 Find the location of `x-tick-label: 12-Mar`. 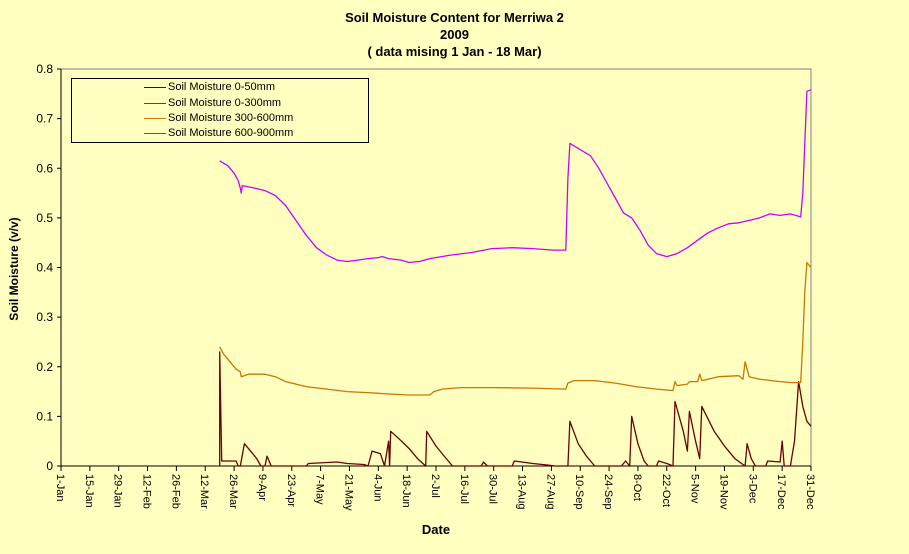

x-tick-label: 12-Mar is located at coordinates (204, 491).